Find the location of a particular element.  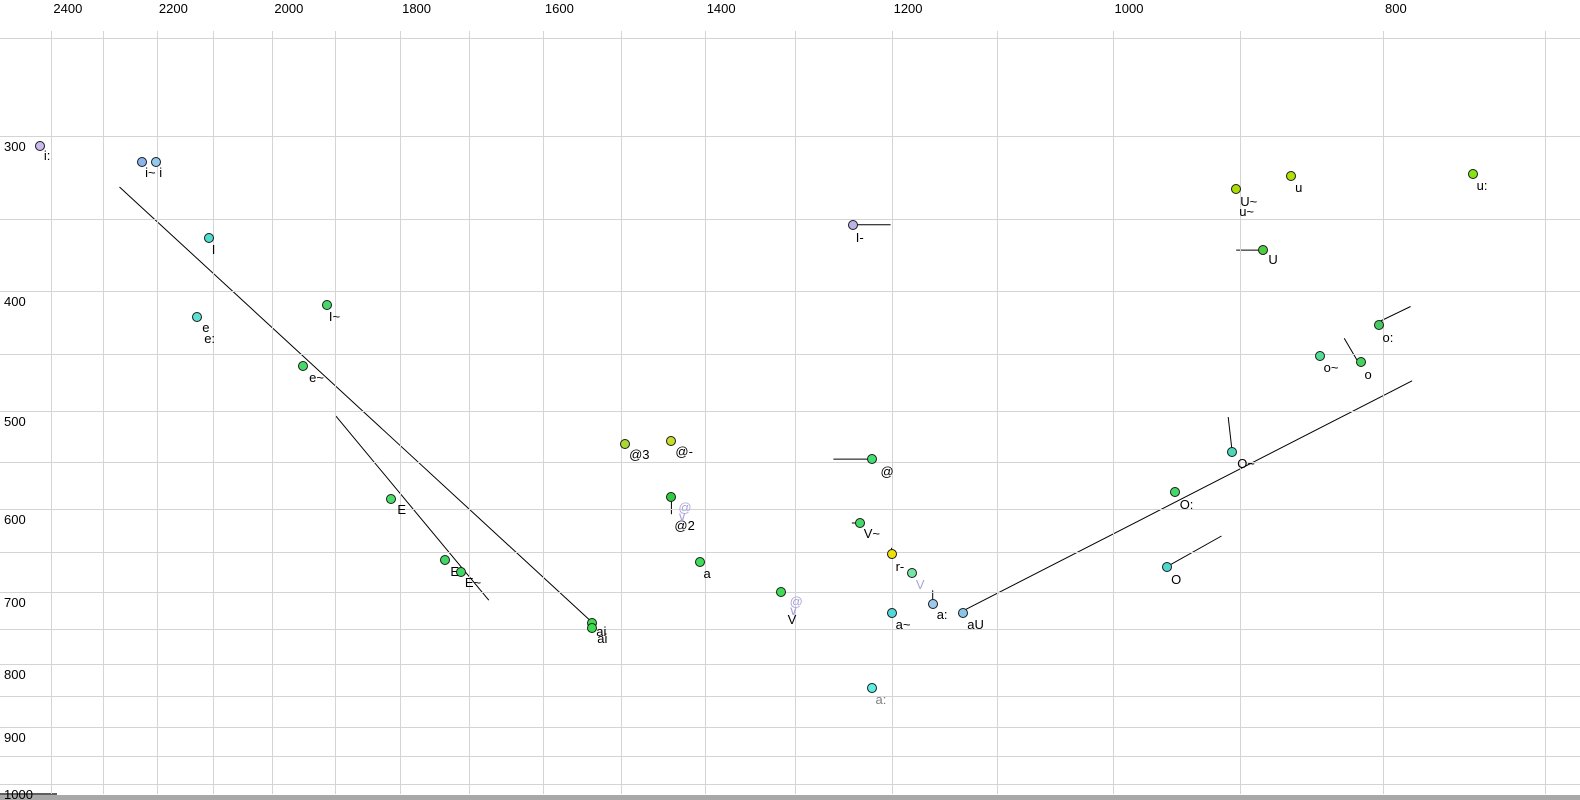

point-label: a is located at coordinates (707, 573).